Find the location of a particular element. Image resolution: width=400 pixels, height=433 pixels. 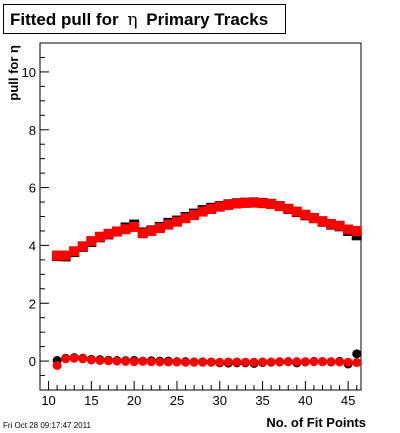

x-tick-label: 20 is located at coordinates (134, 400).